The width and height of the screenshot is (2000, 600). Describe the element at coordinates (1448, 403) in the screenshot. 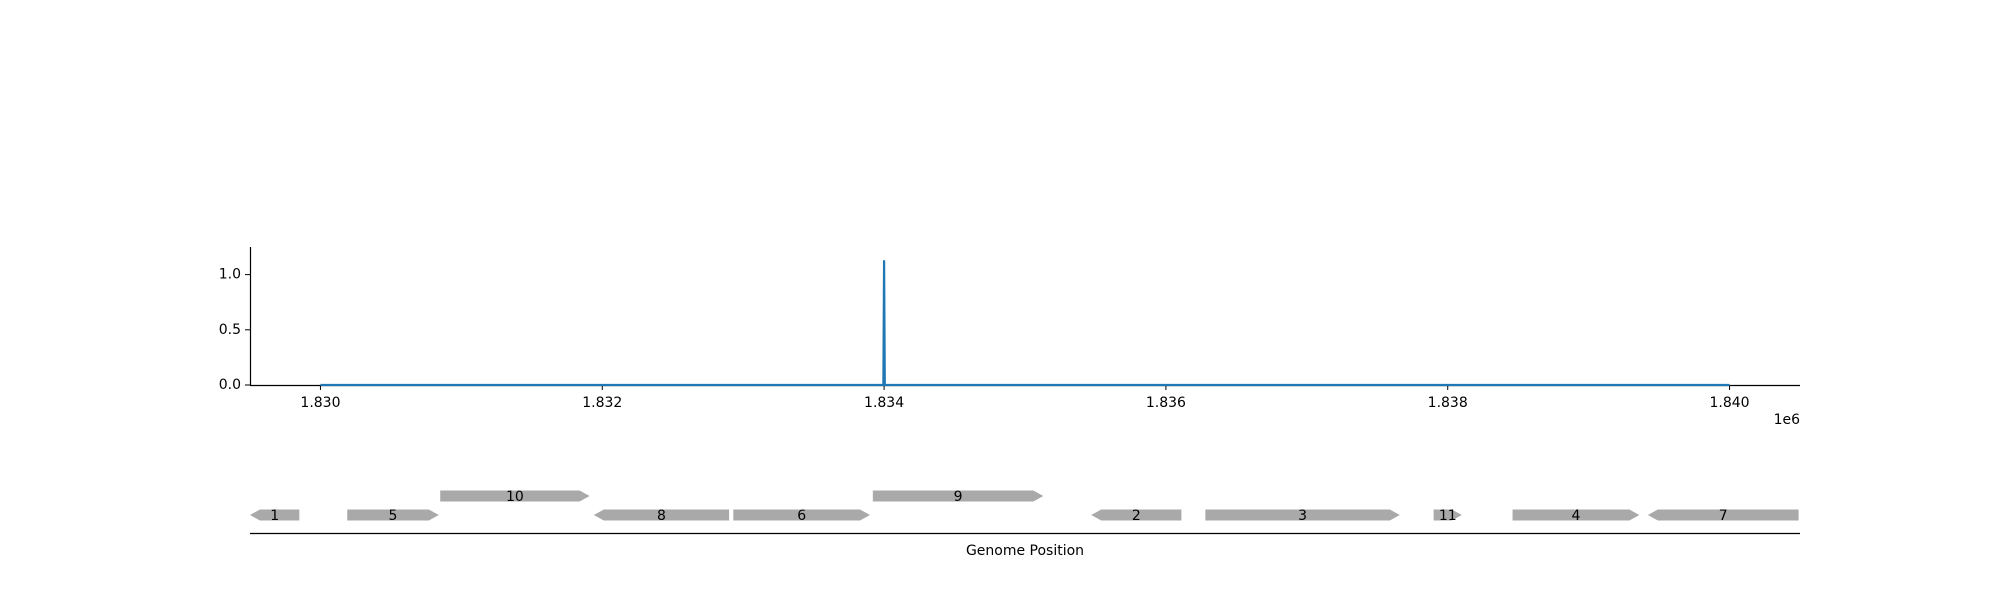

I see `x-tick-label: 1.838` at that location.